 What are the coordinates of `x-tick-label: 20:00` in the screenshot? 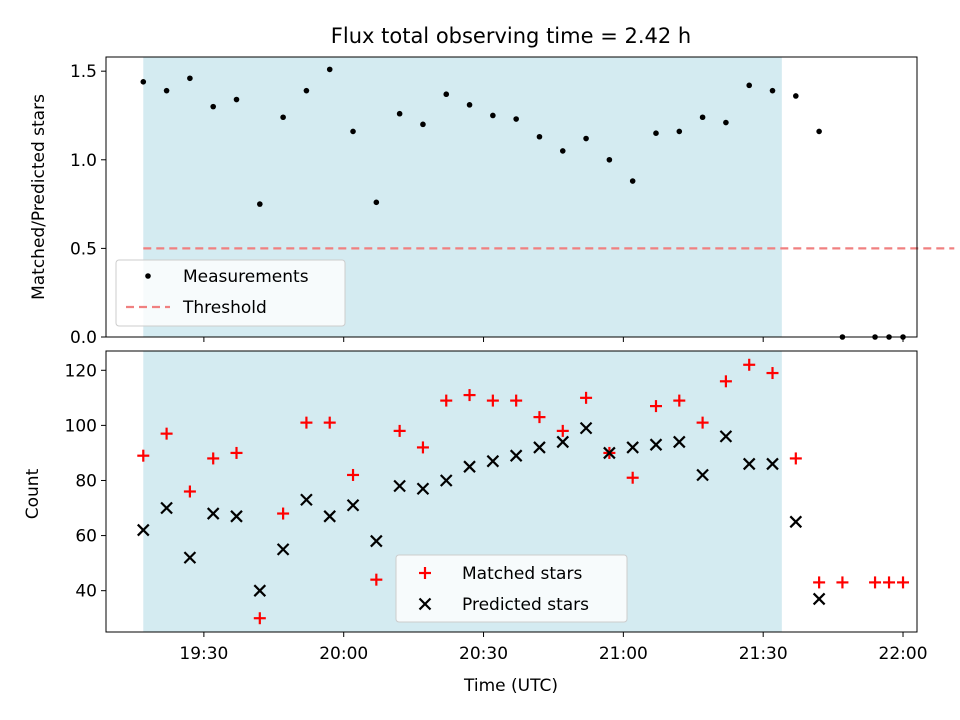 It's located at (343, 654).